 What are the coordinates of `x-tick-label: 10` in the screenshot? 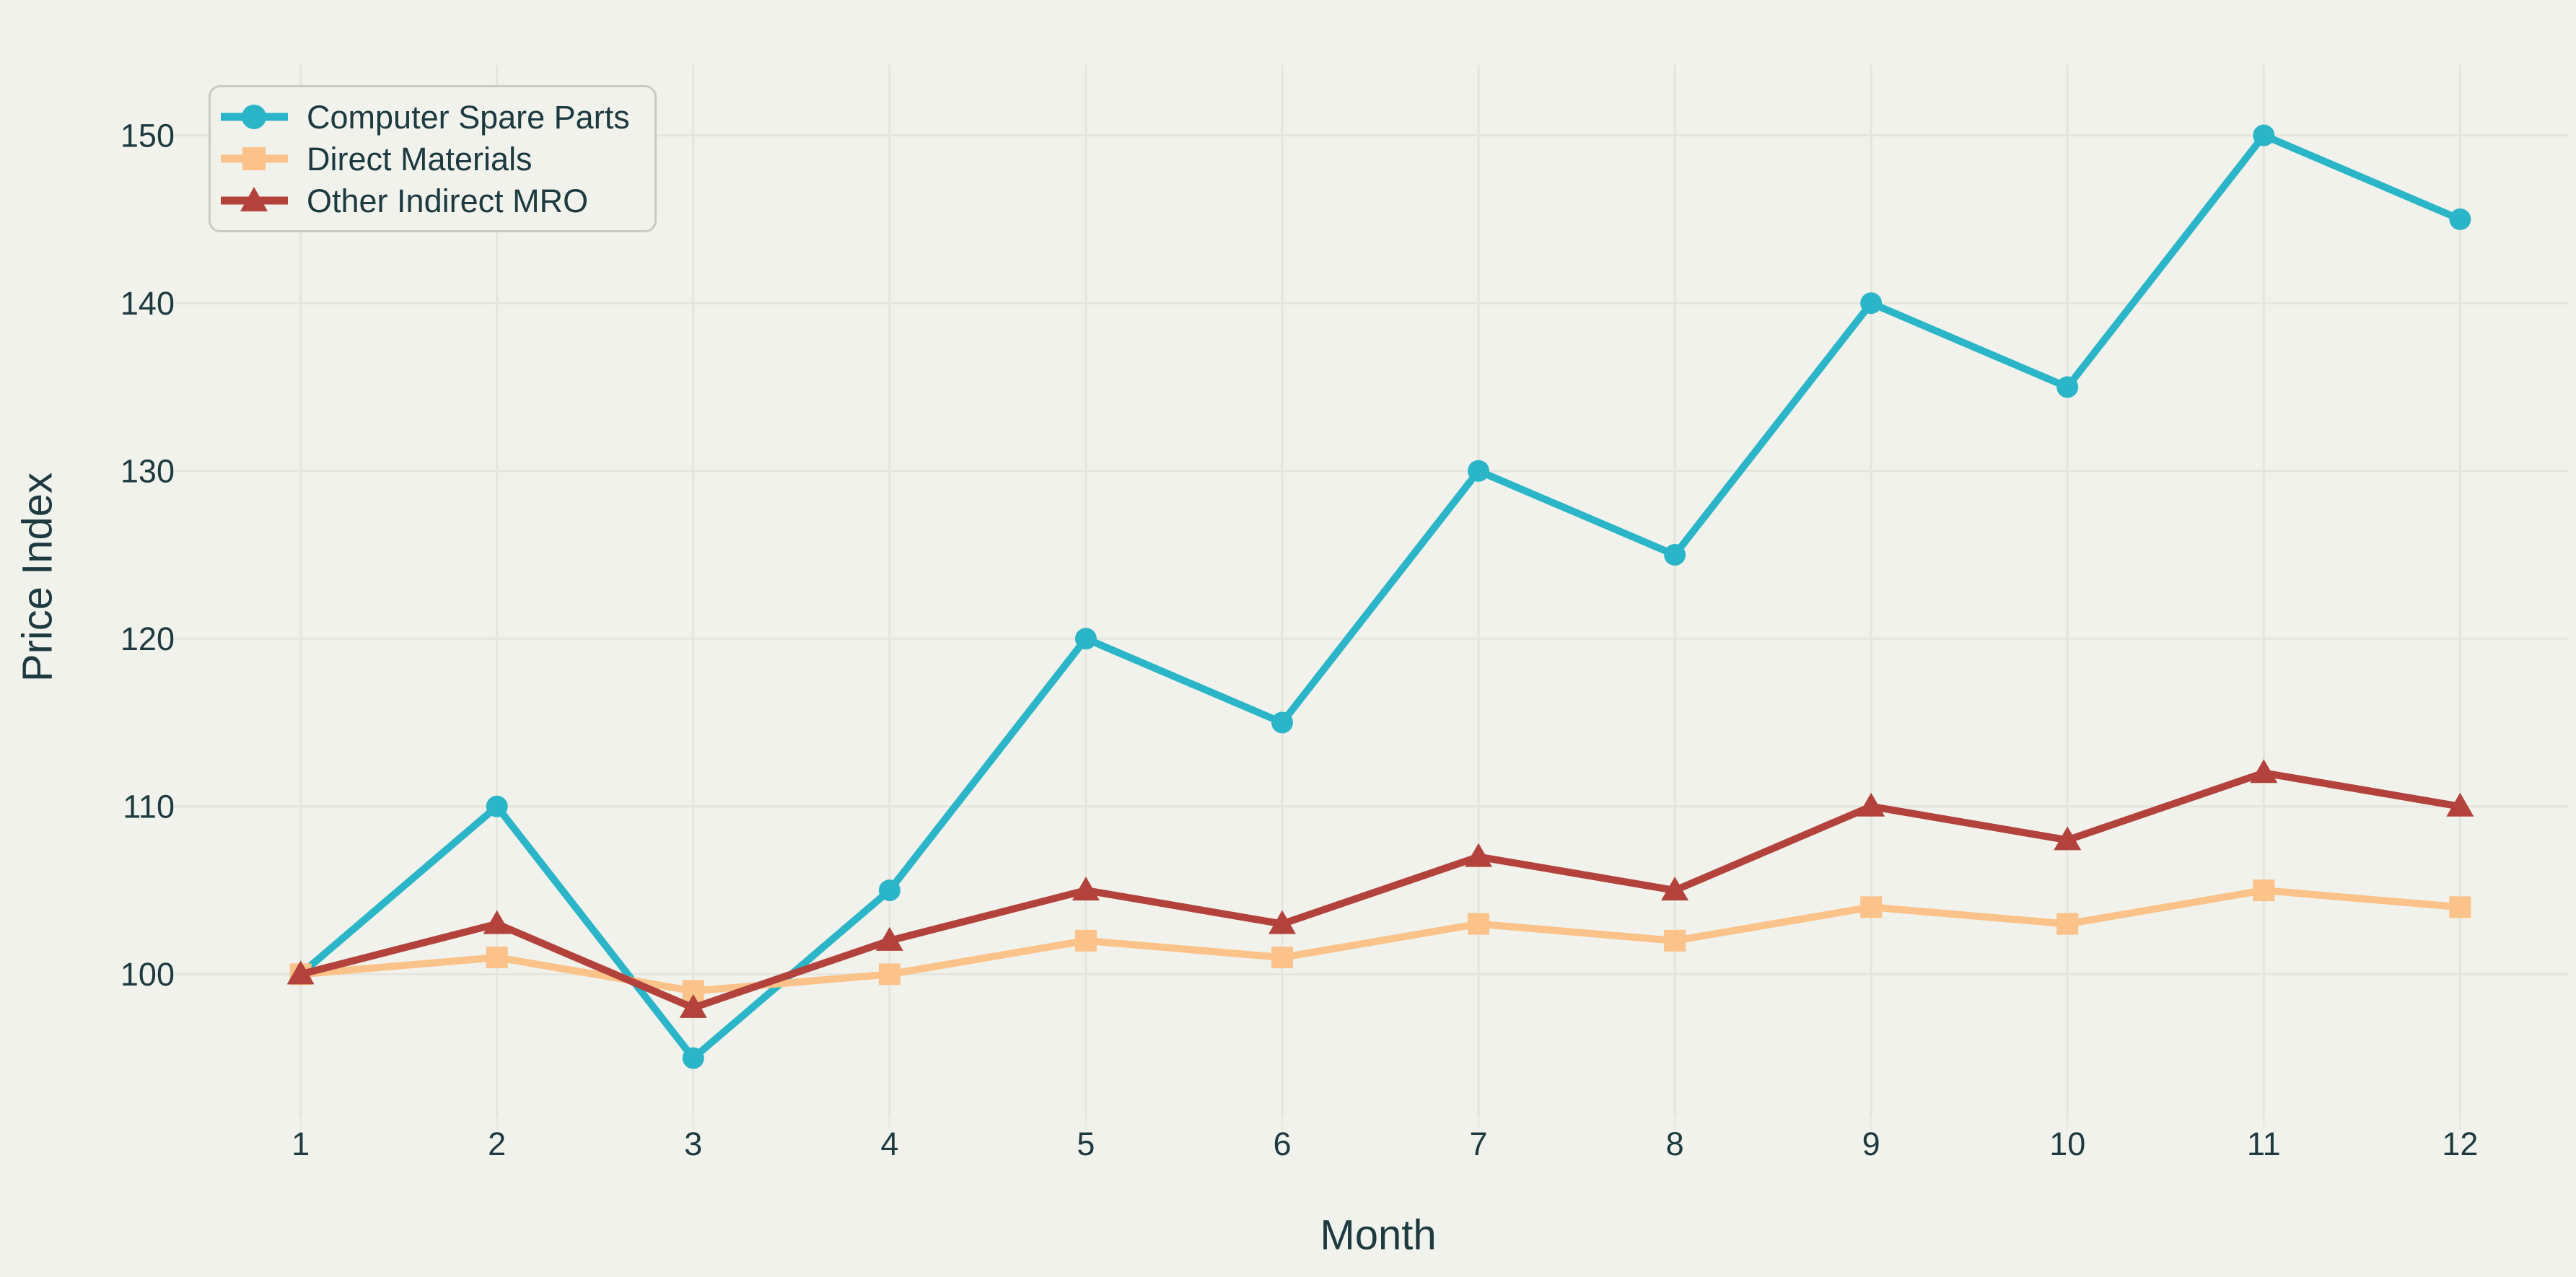 It's located at (2067, 1143).